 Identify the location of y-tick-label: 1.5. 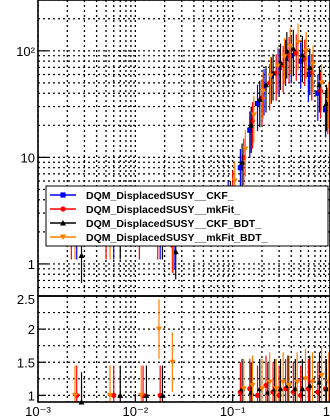
(26, 362).